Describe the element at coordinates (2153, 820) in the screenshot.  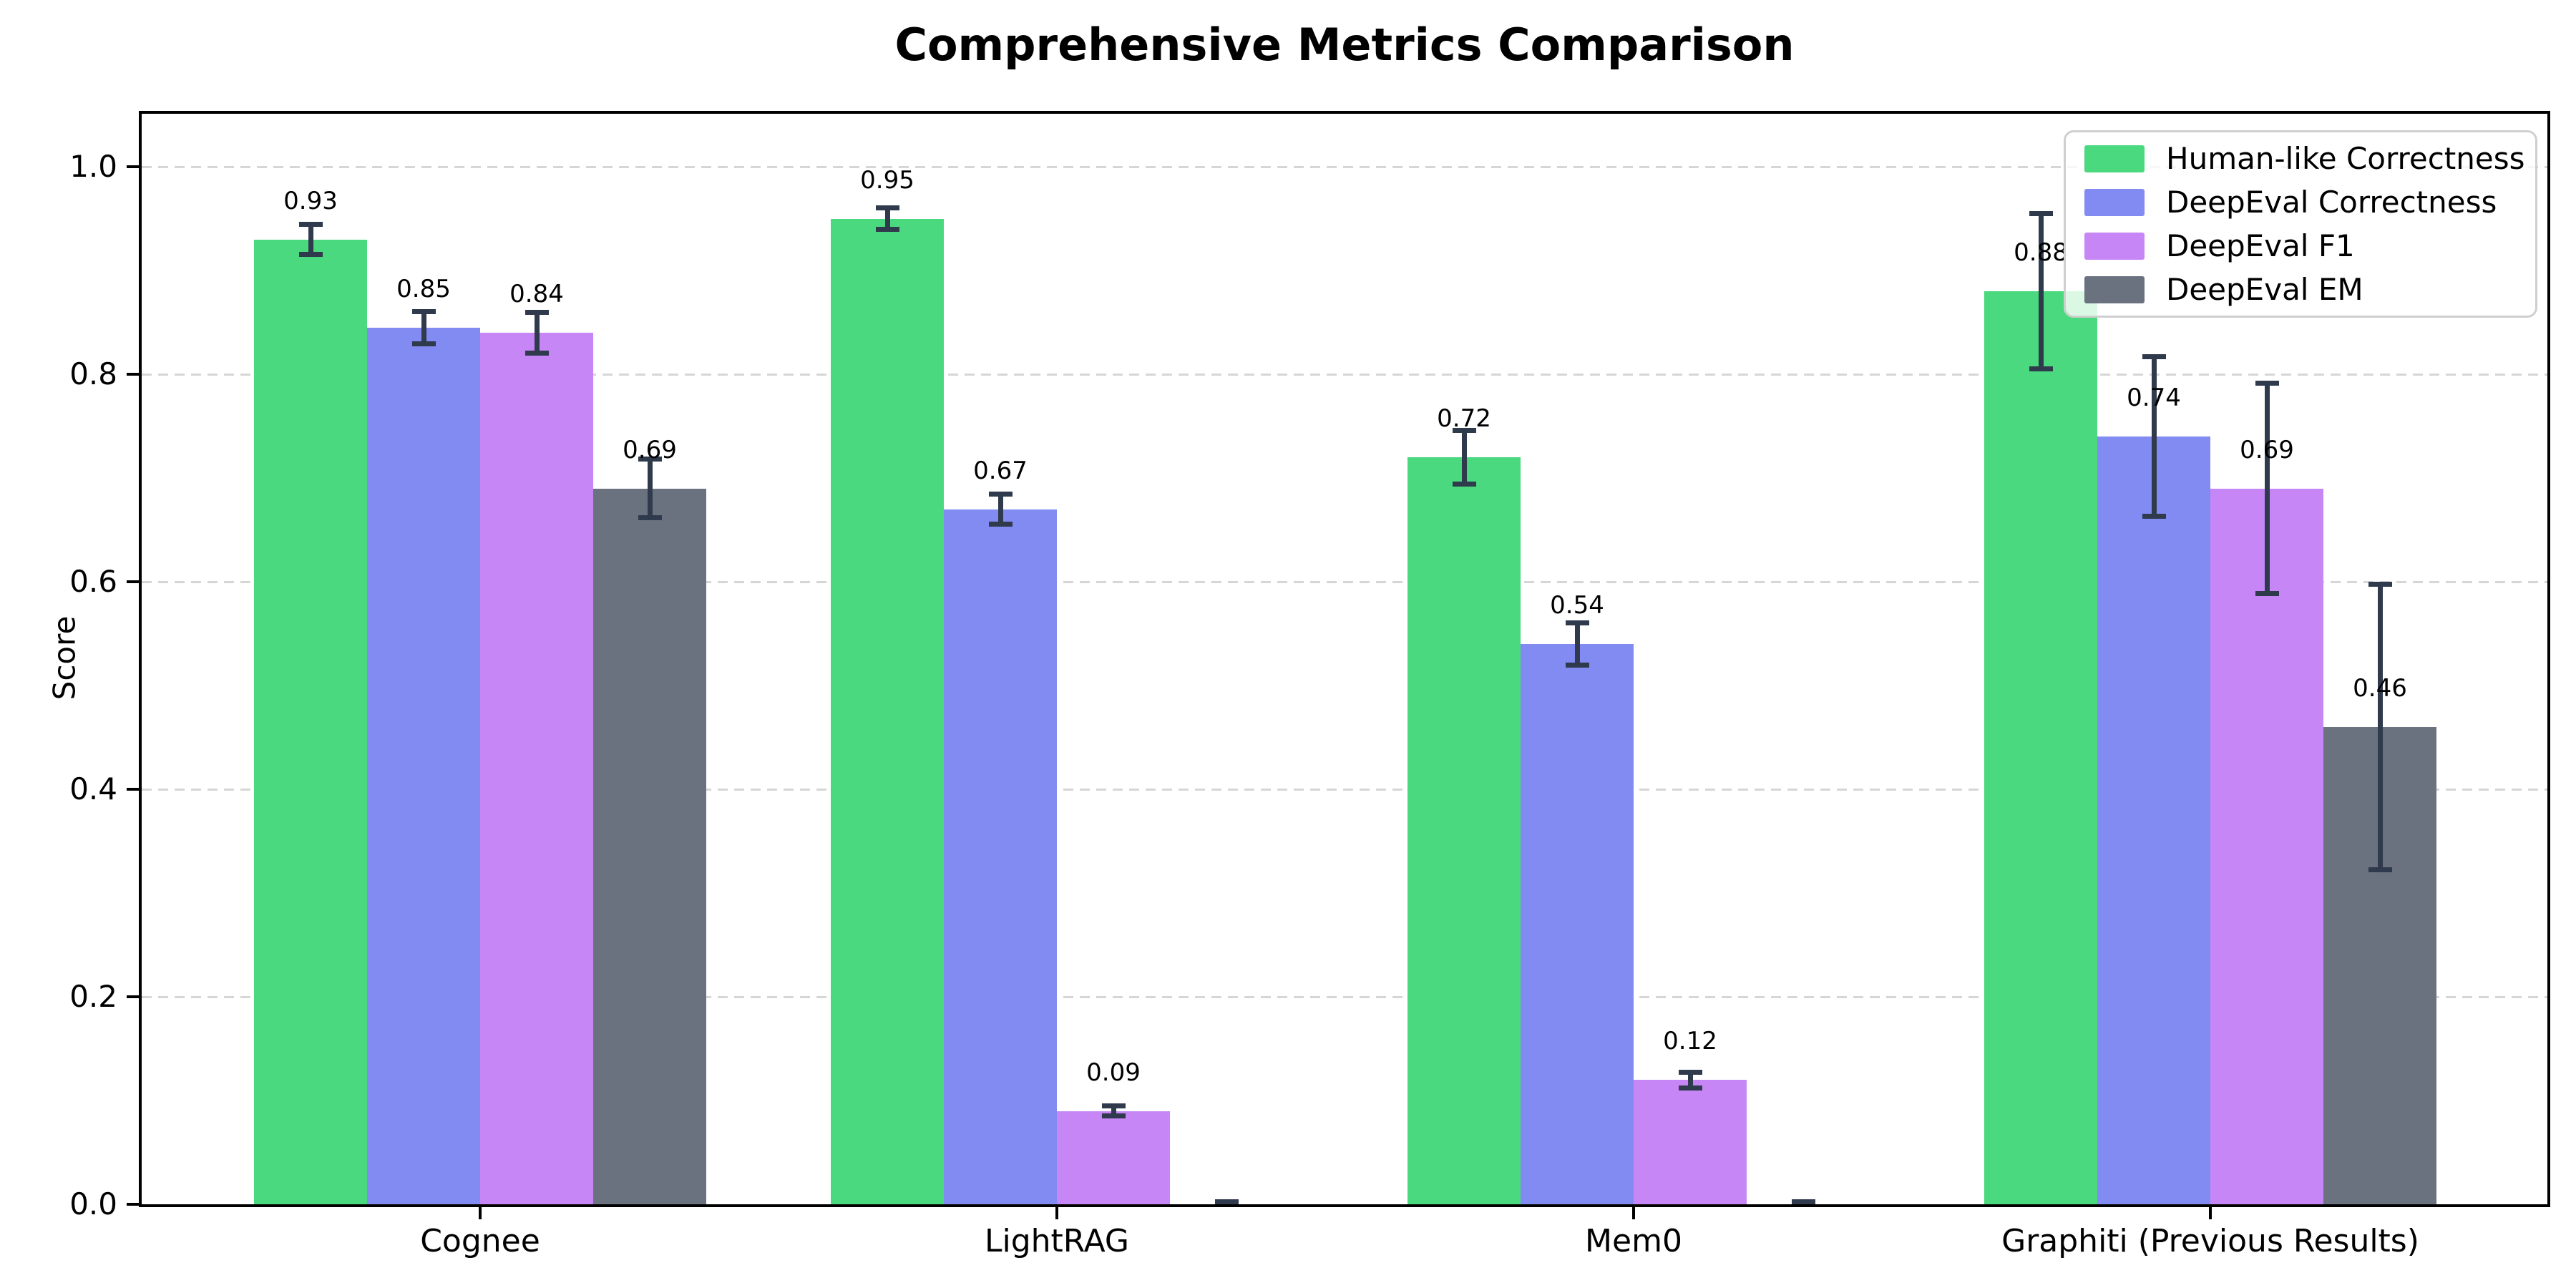
I see `bar-series1-cat3` at that location.